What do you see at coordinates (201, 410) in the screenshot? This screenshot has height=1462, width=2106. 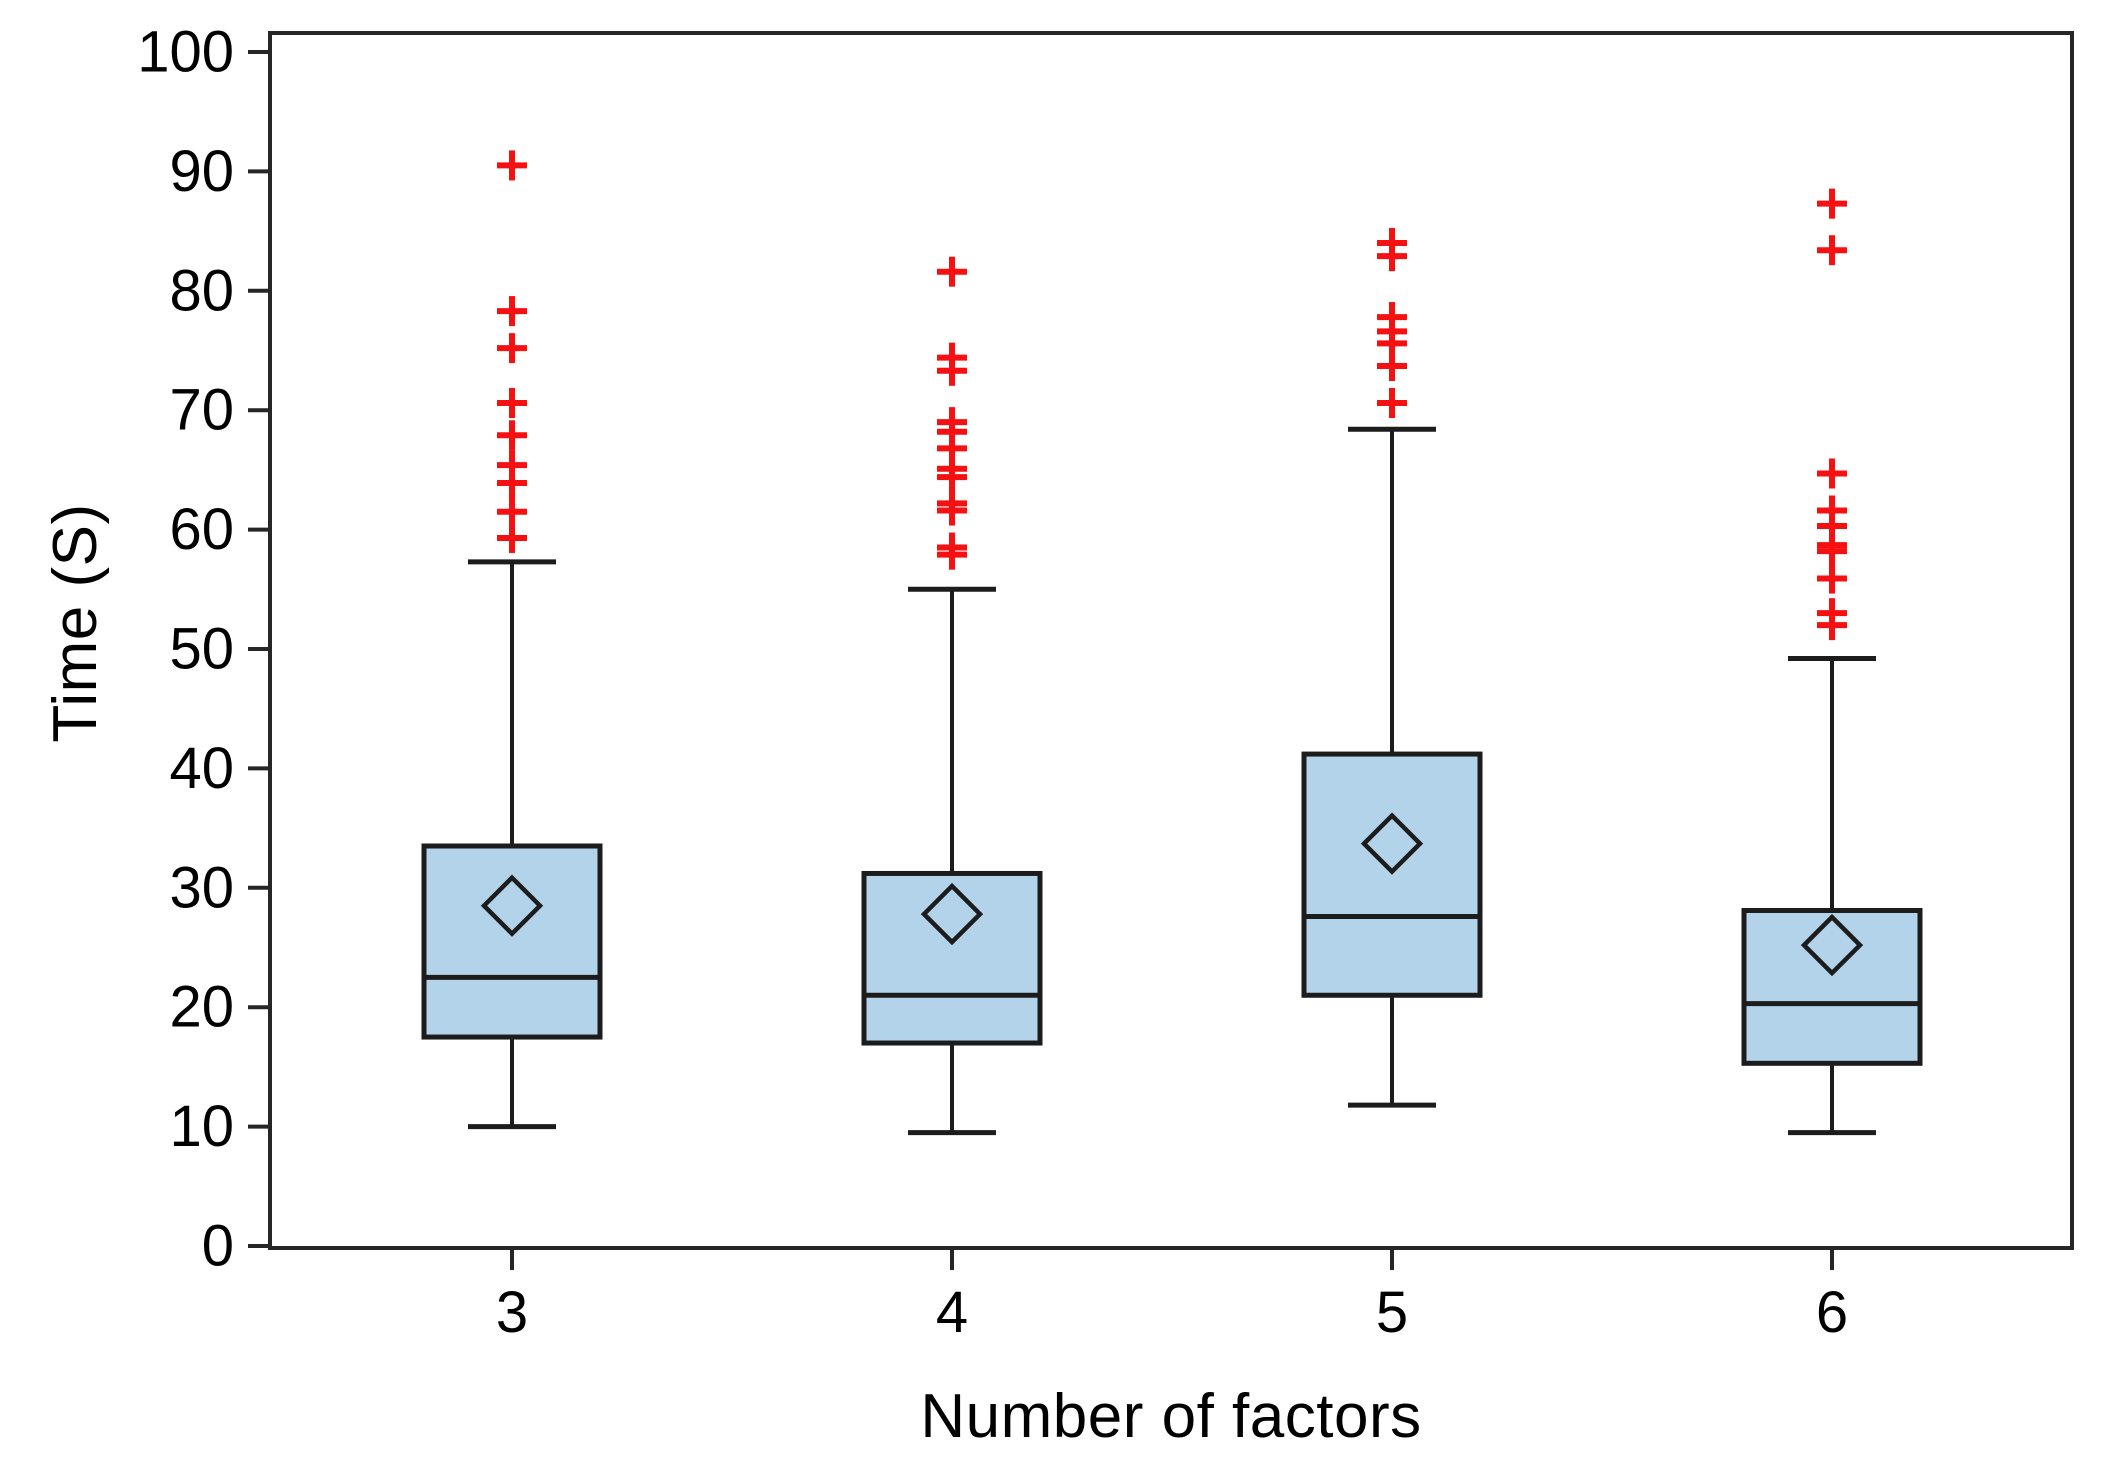 I see `y-tick-label: 70` at bounding box center [201, 410].